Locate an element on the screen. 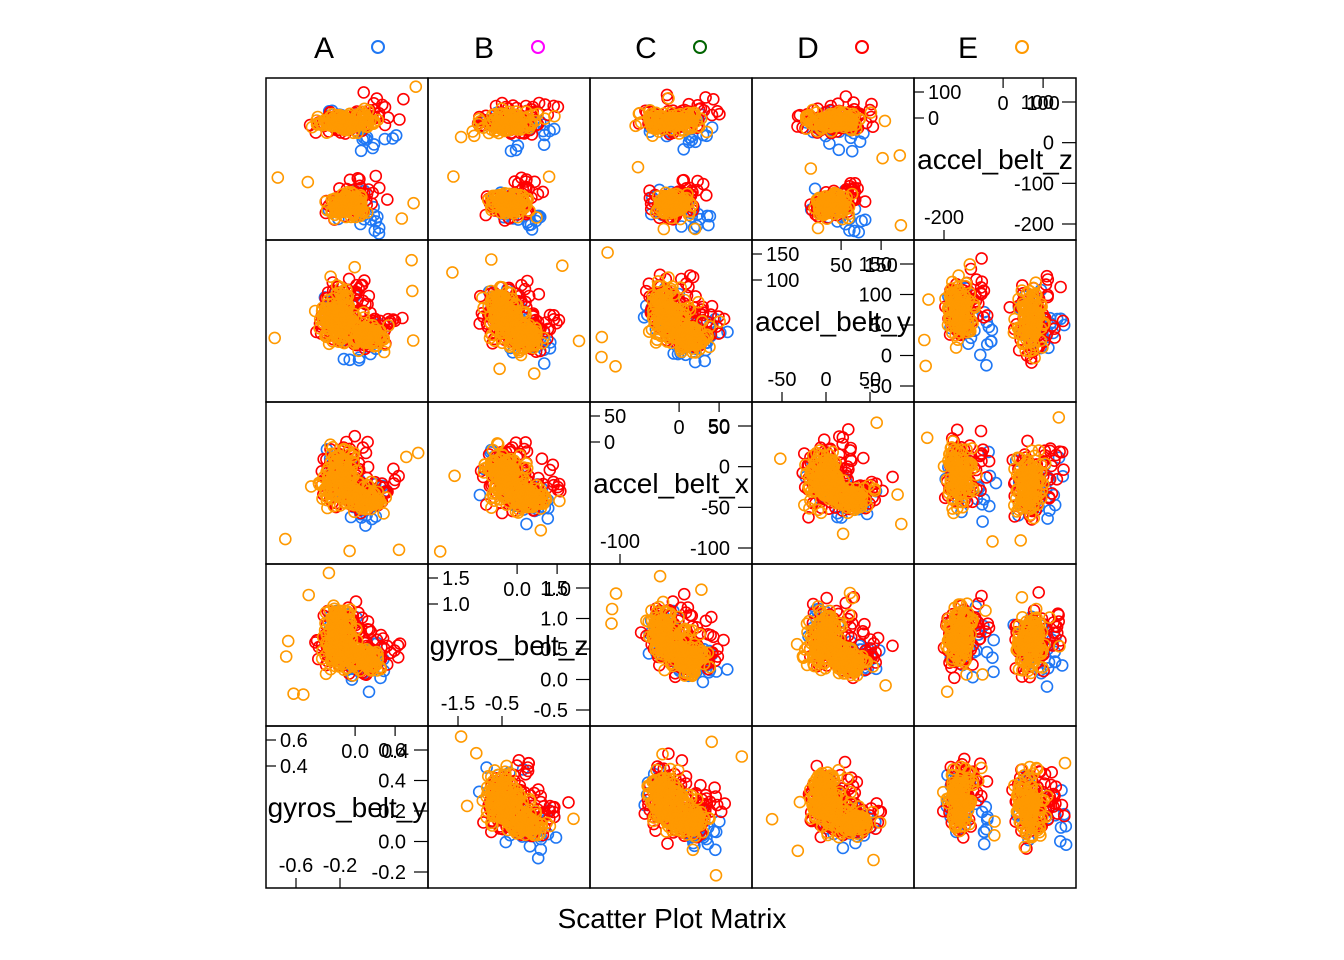  legend-label-a: A is located at coordinates (324, 48).